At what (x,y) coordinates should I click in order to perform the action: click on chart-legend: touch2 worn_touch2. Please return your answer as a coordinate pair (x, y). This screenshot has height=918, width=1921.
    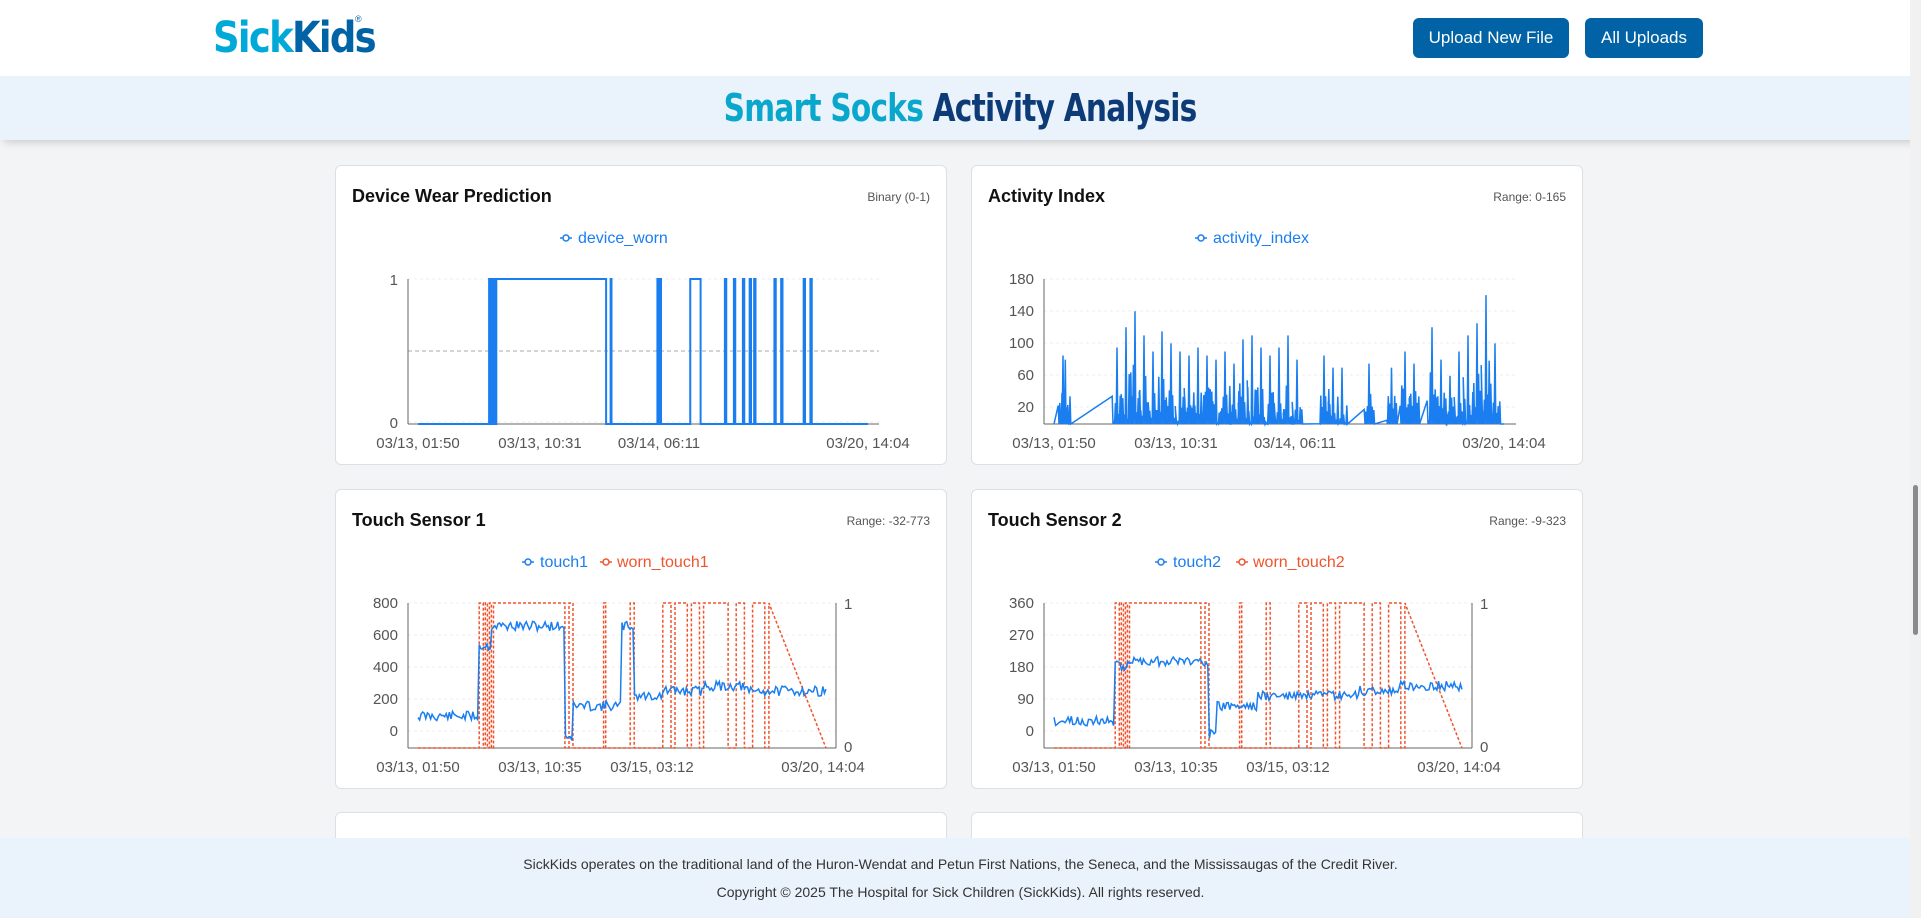
    Looking at the image, I should click on (1250, 562).